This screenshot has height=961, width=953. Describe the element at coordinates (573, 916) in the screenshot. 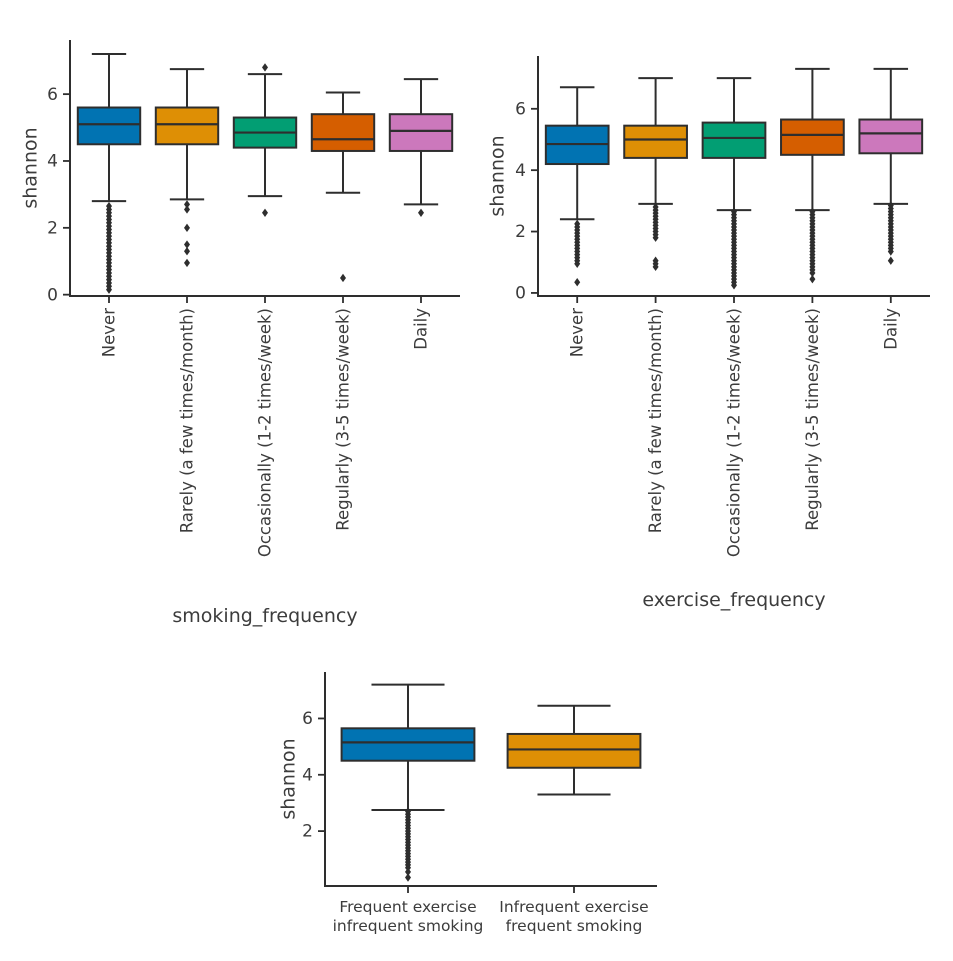

I see `x-tick-label: Infrequent exercise frequent smoking` at that location.